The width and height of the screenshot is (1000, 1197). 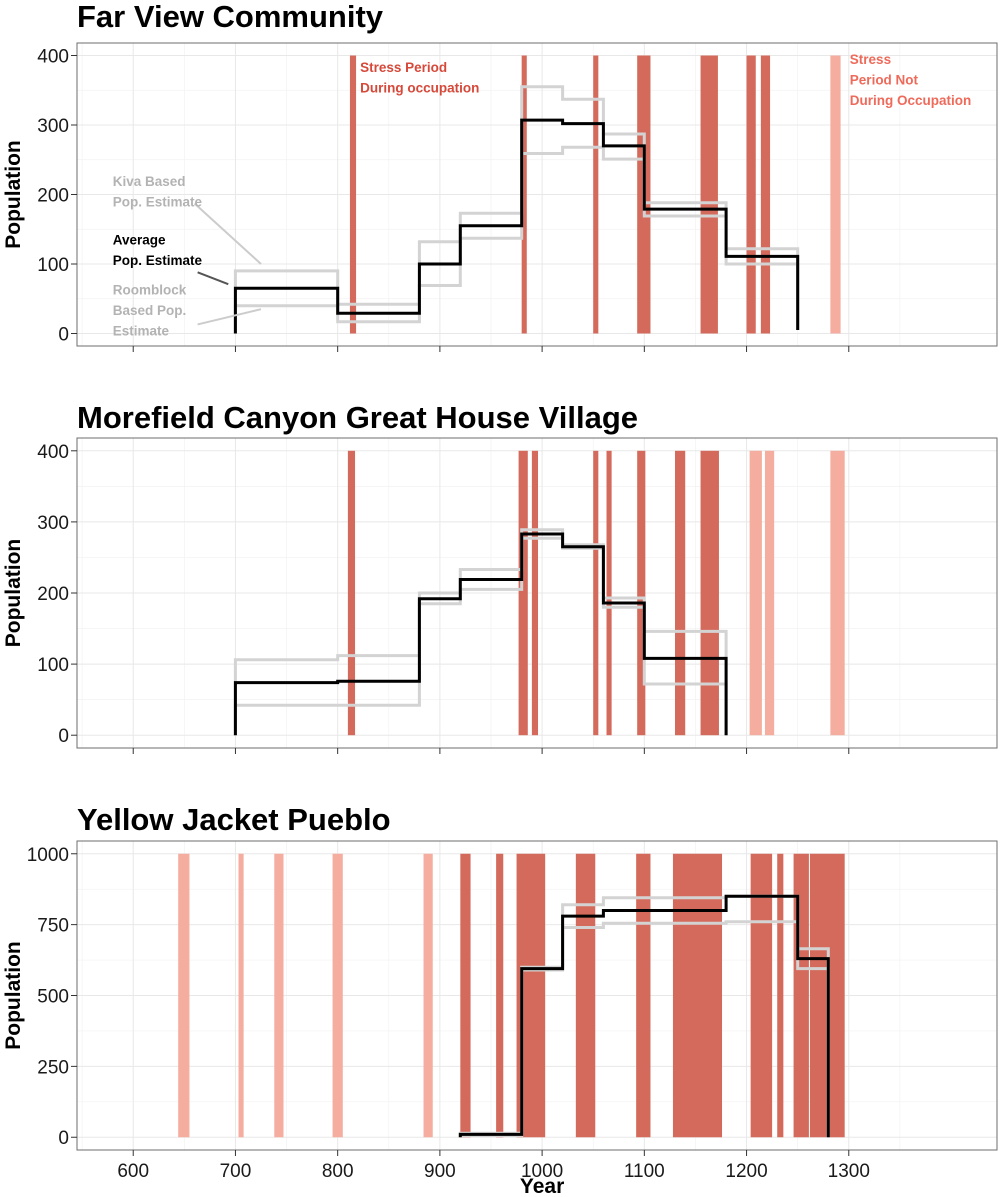 What do you see at coordinates (149, 181) in the screenshot?
I see `annotation-line: Kiva Based` at bounding box center [149, 181].